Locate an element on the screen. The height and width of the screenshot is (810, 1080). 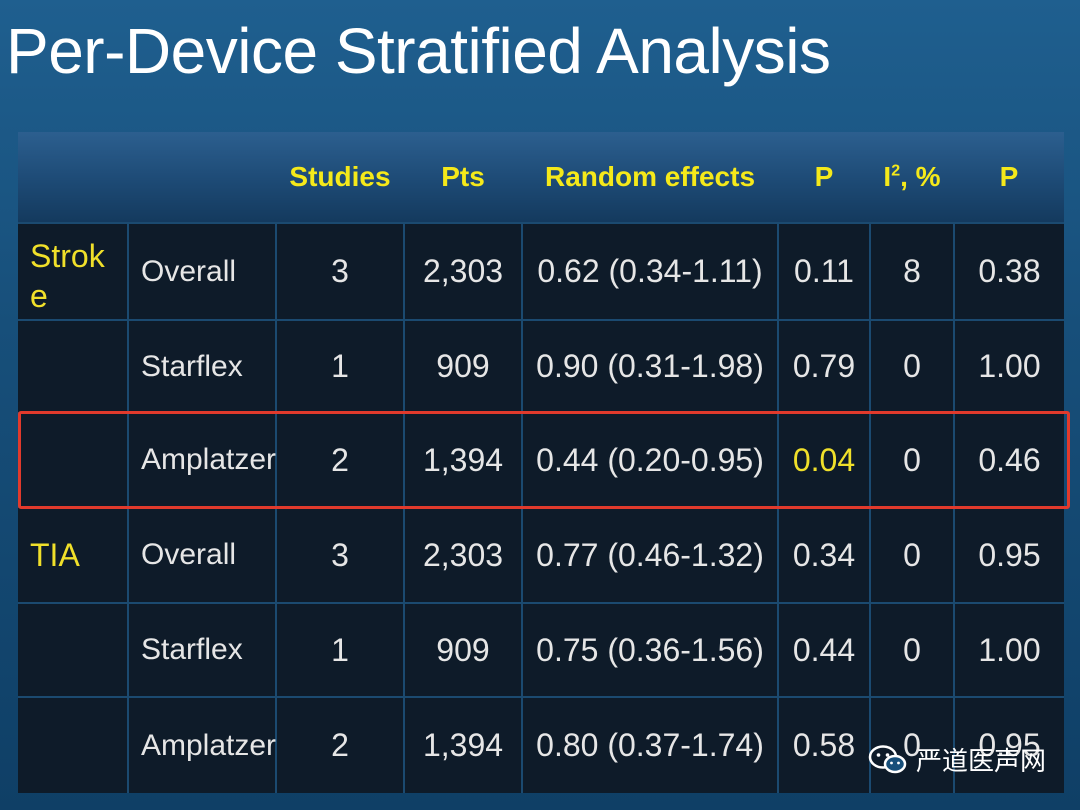
random-effects-cell: 0.75 (0.36-1.56) is located at coordinates (649, 649).